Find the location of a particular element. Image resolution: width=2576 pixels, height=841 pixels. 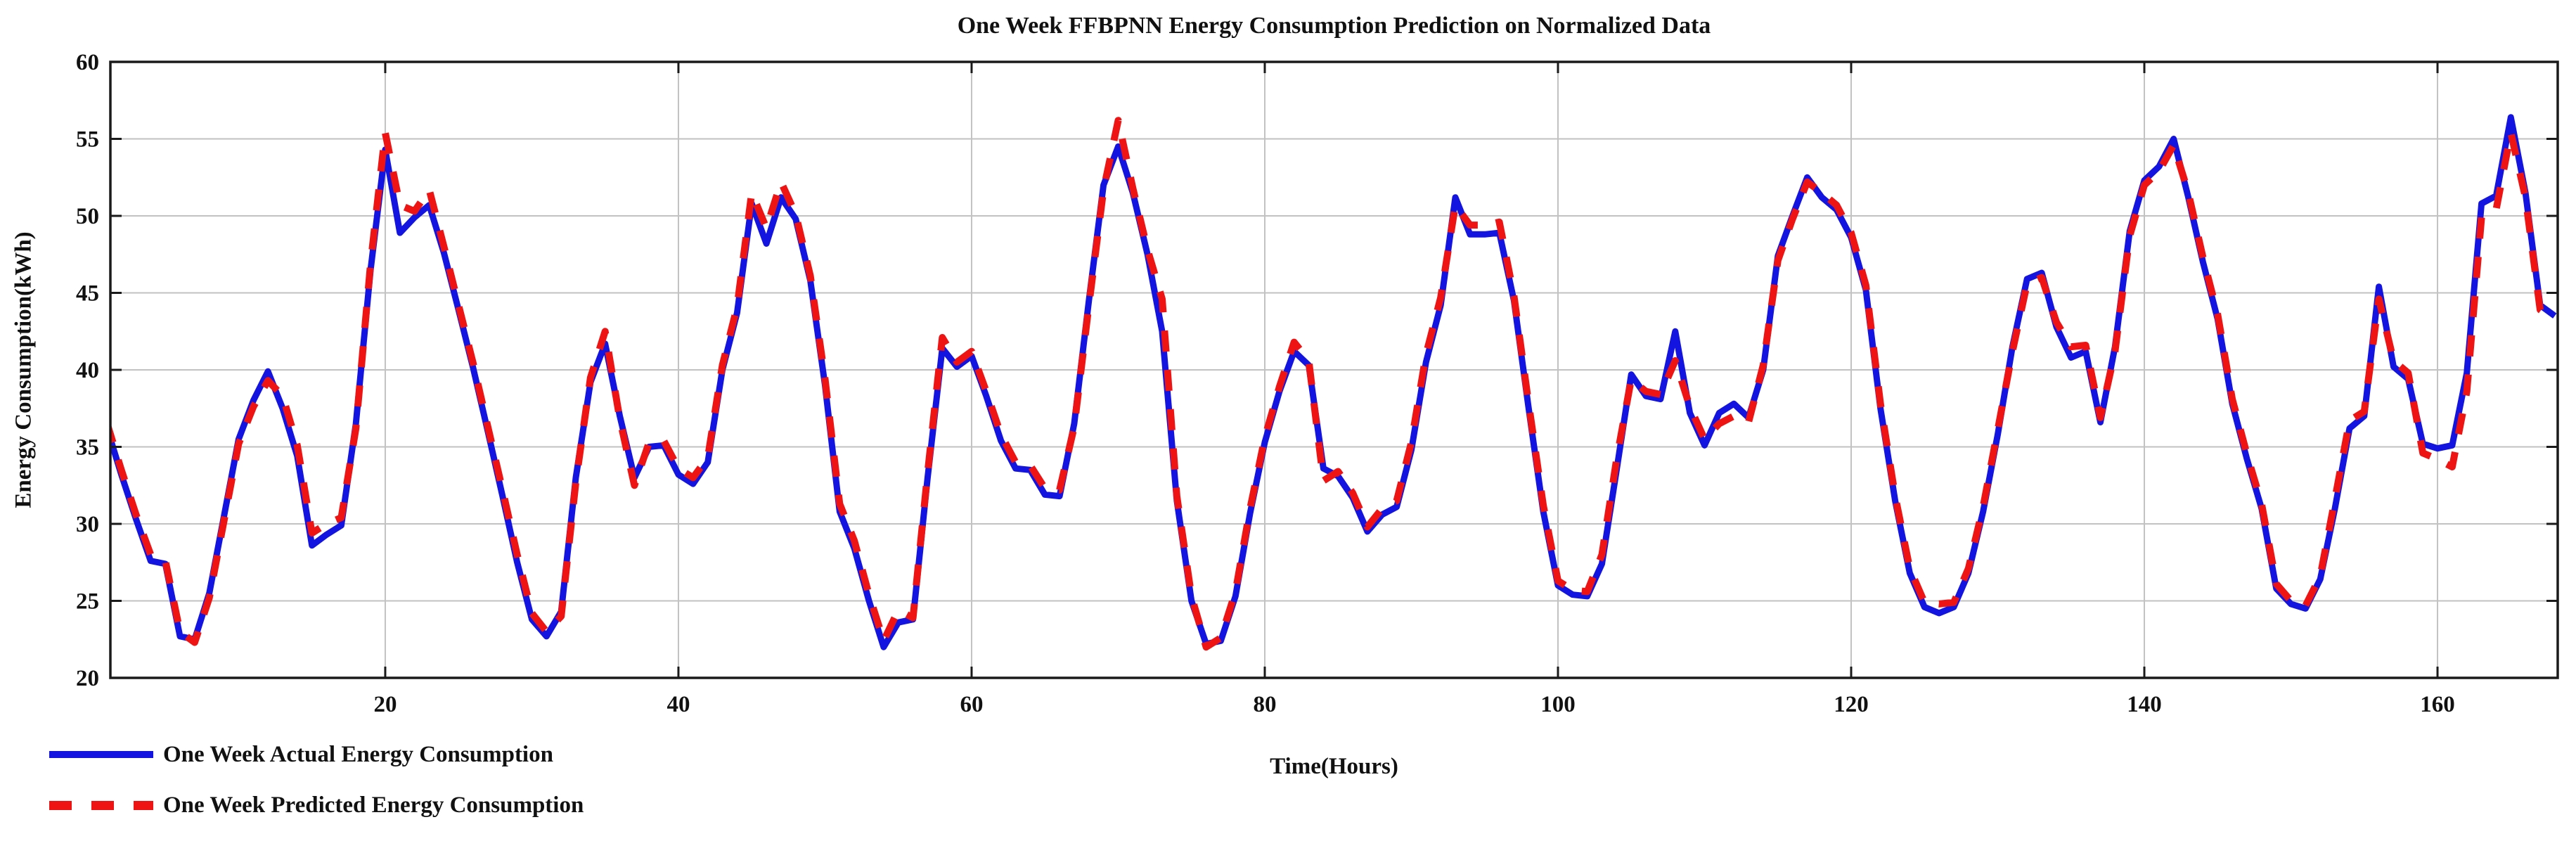

y-tick-label: 30 is located at coordinates (87, 524).